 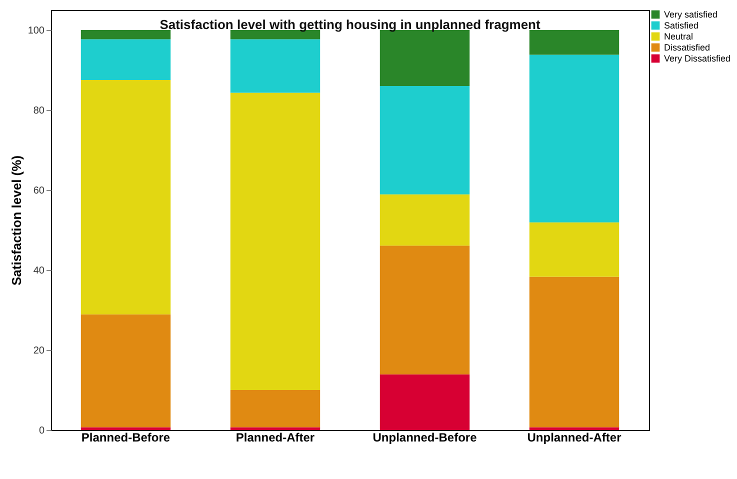 What do you see at coordinates (687, 47) in the screenshot?
I see `legend-label: Dissatisfied` at bounding box center [687, 47].